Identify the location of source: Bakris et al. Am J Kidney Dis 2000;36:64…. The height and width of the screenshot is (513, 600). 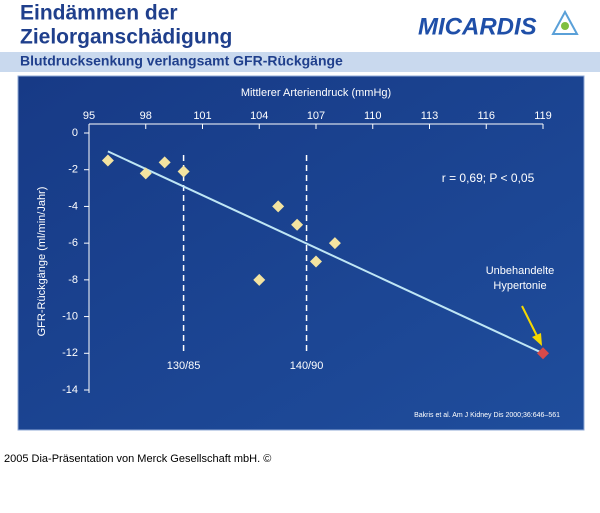
(487, 415).